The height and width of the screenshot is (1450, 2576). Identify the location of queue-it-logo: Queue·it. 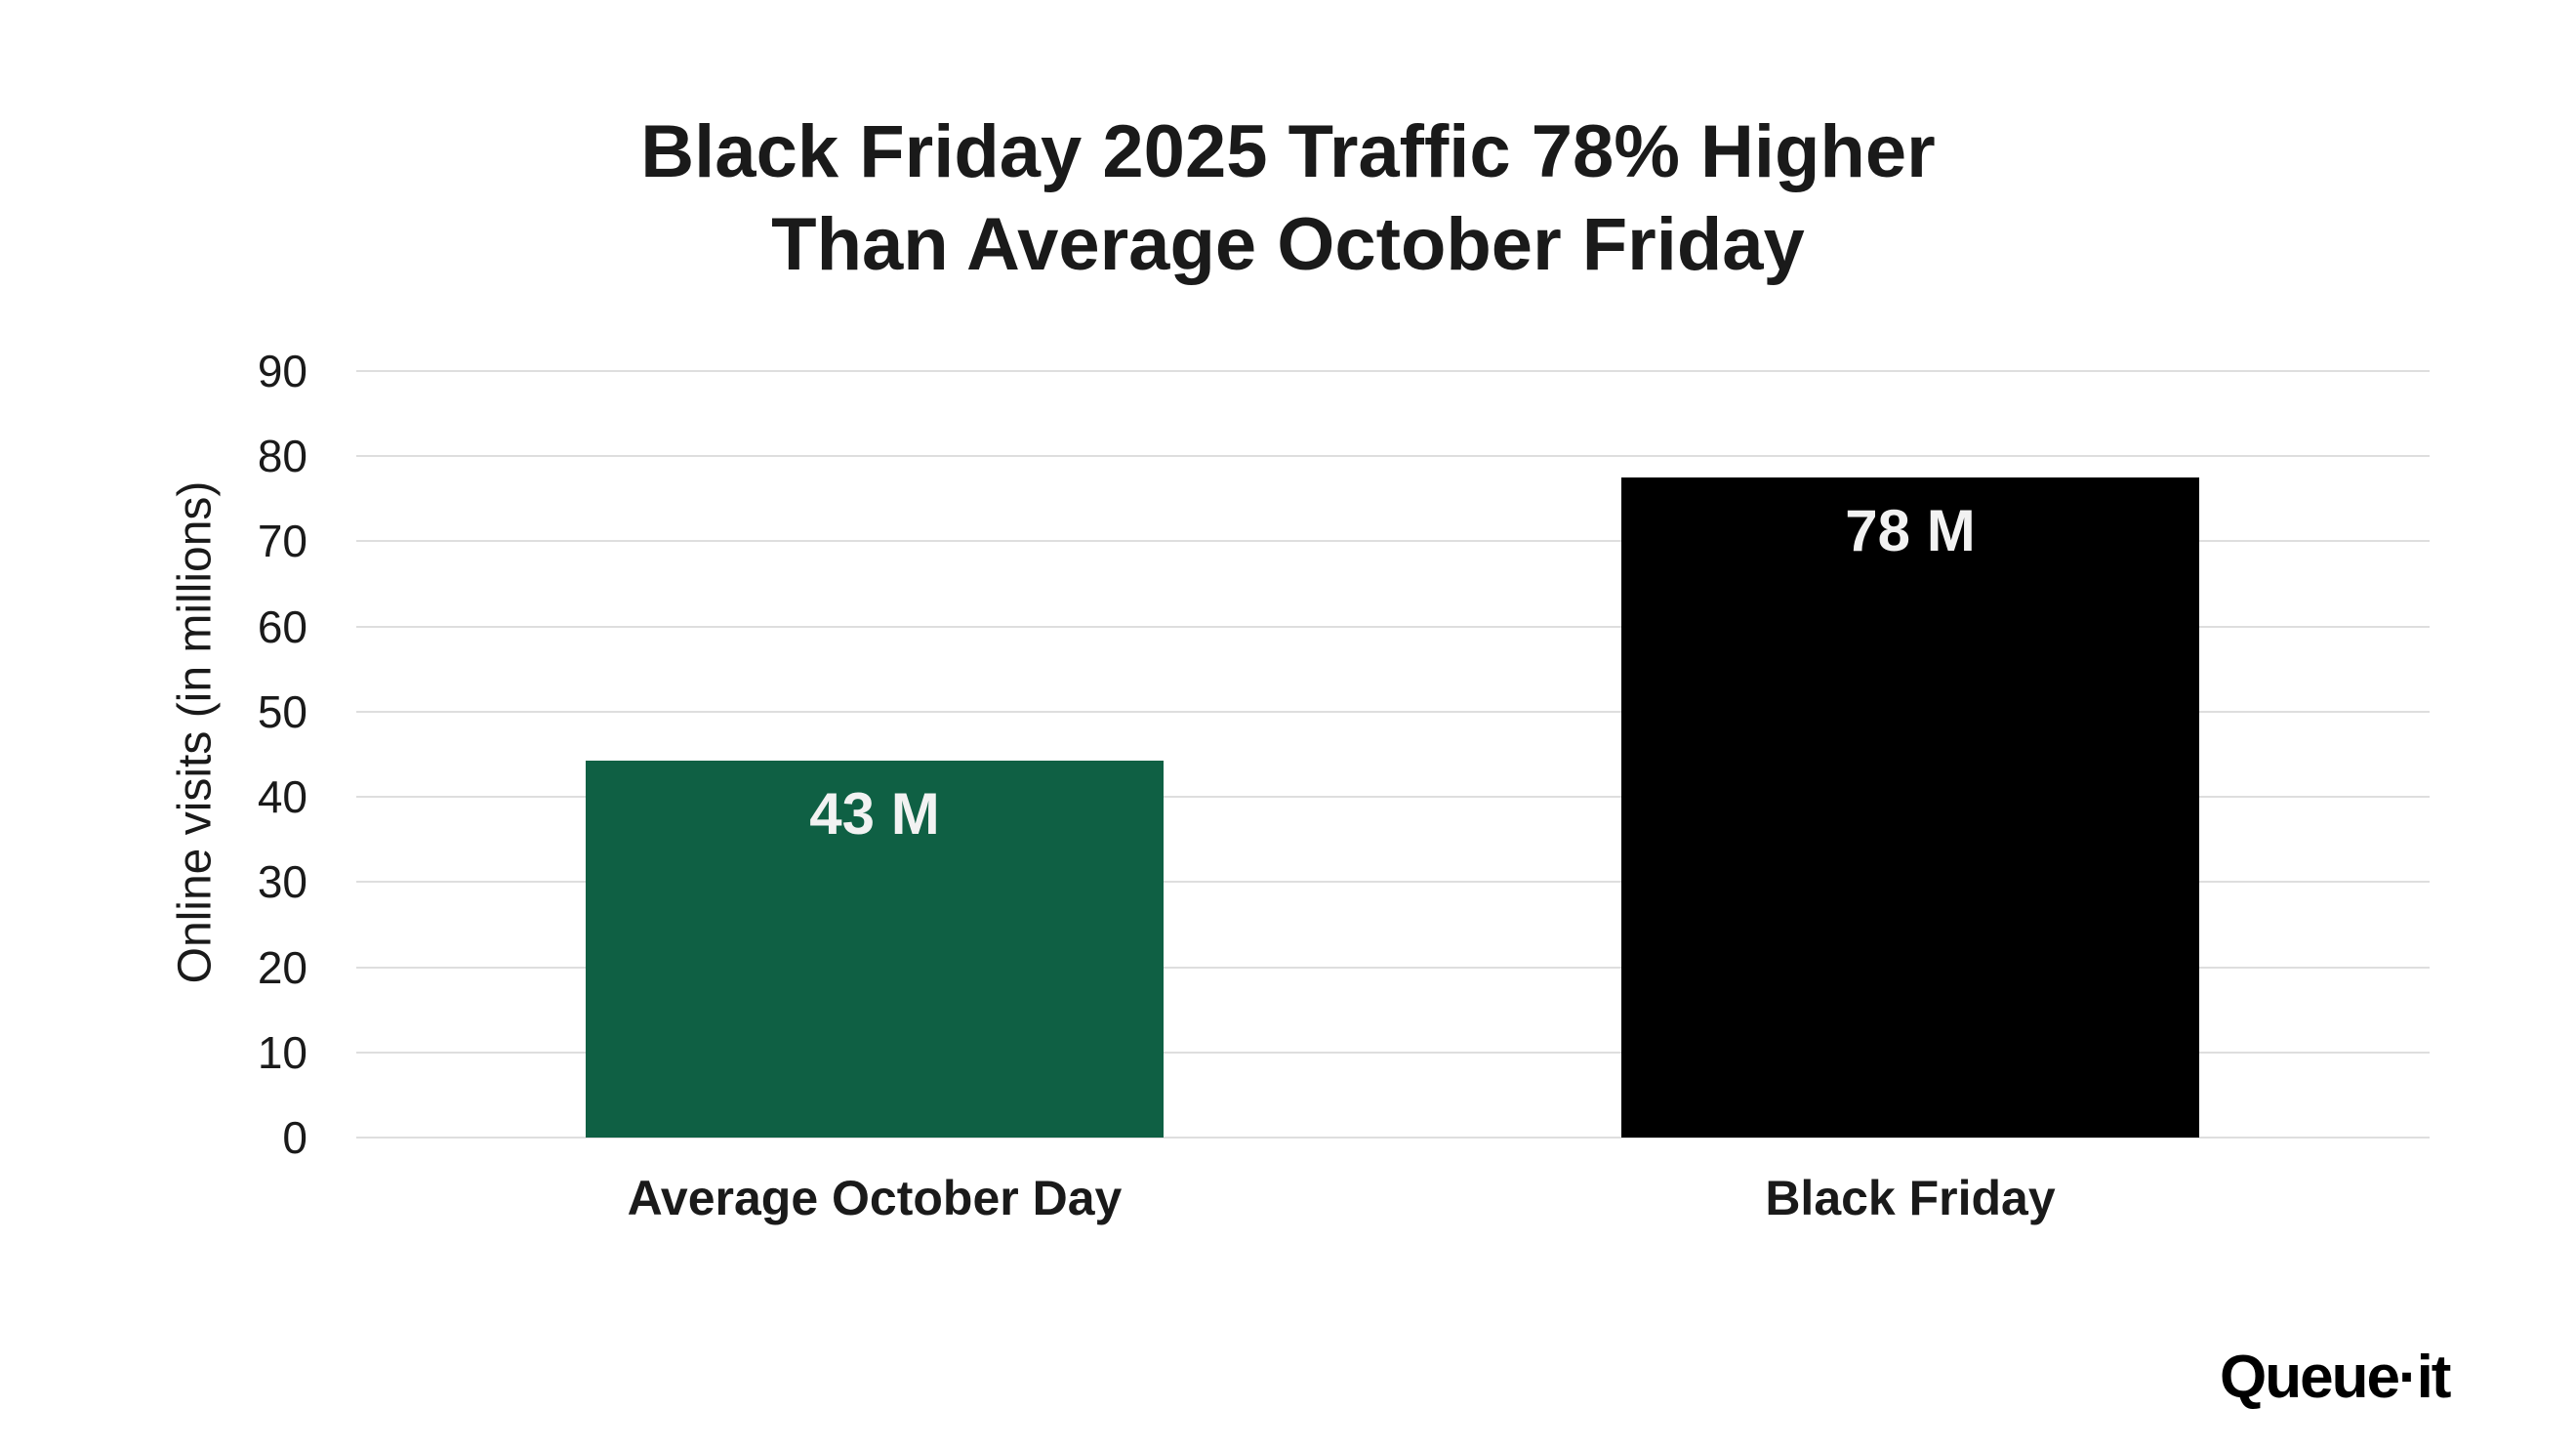
(2335, 1377).